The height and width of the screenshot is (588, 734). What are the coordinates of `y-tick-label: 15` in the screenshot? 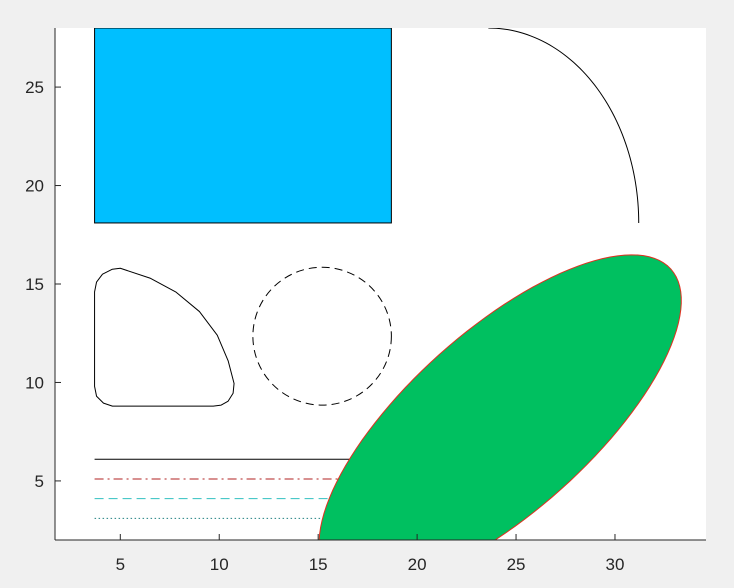 It's located at (34, 284).